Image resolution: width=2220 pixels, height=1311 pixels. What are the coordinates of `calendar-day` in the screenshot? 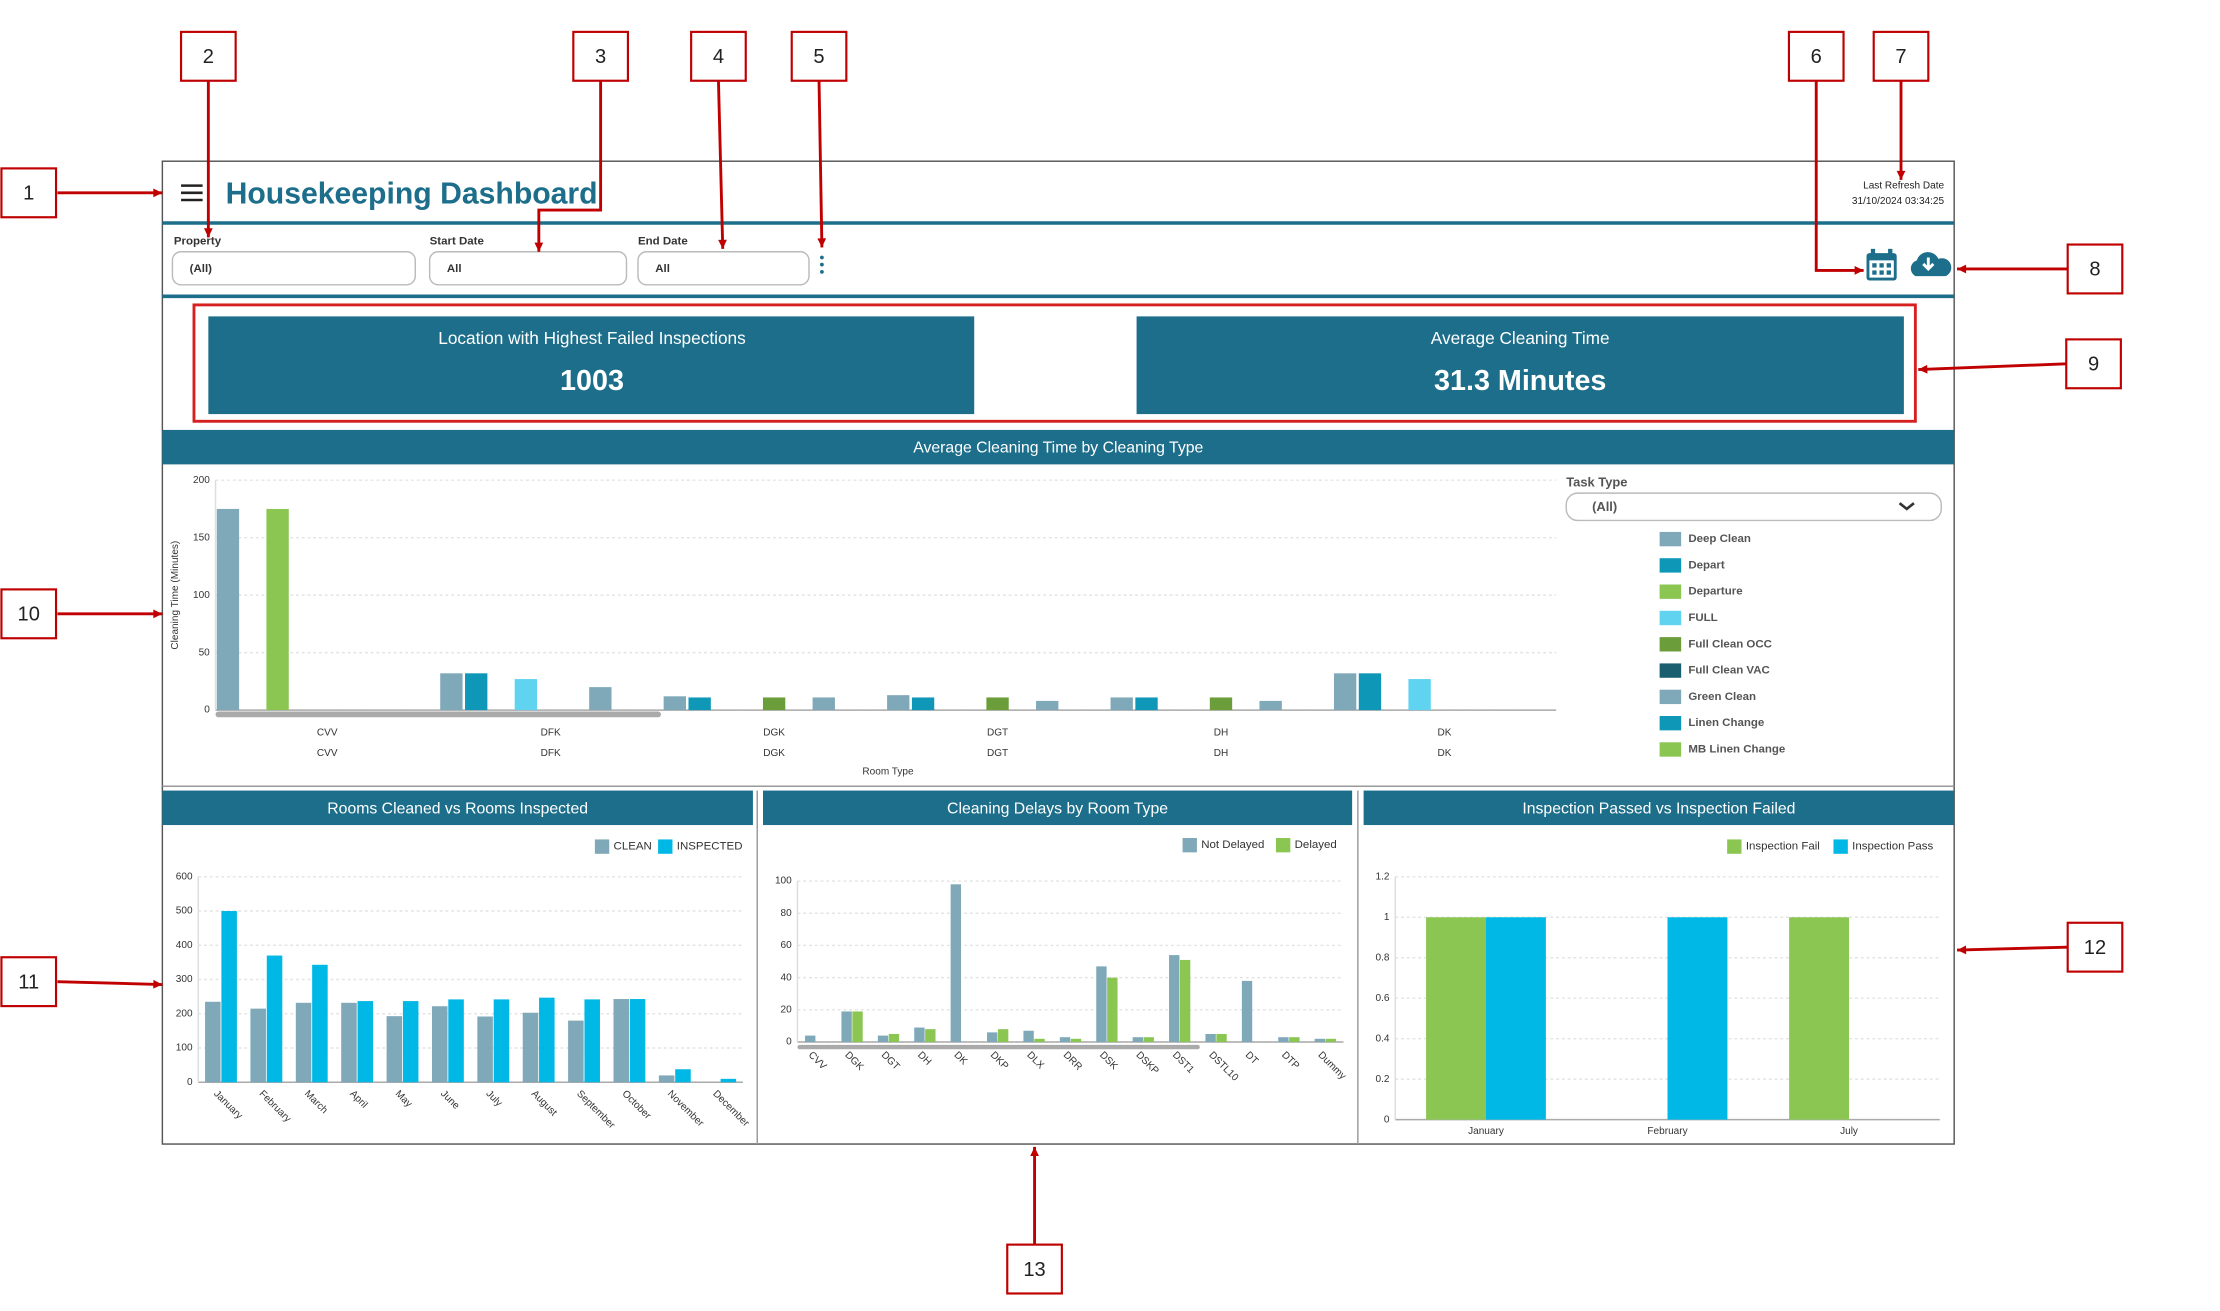 It's located at (1874, 272).